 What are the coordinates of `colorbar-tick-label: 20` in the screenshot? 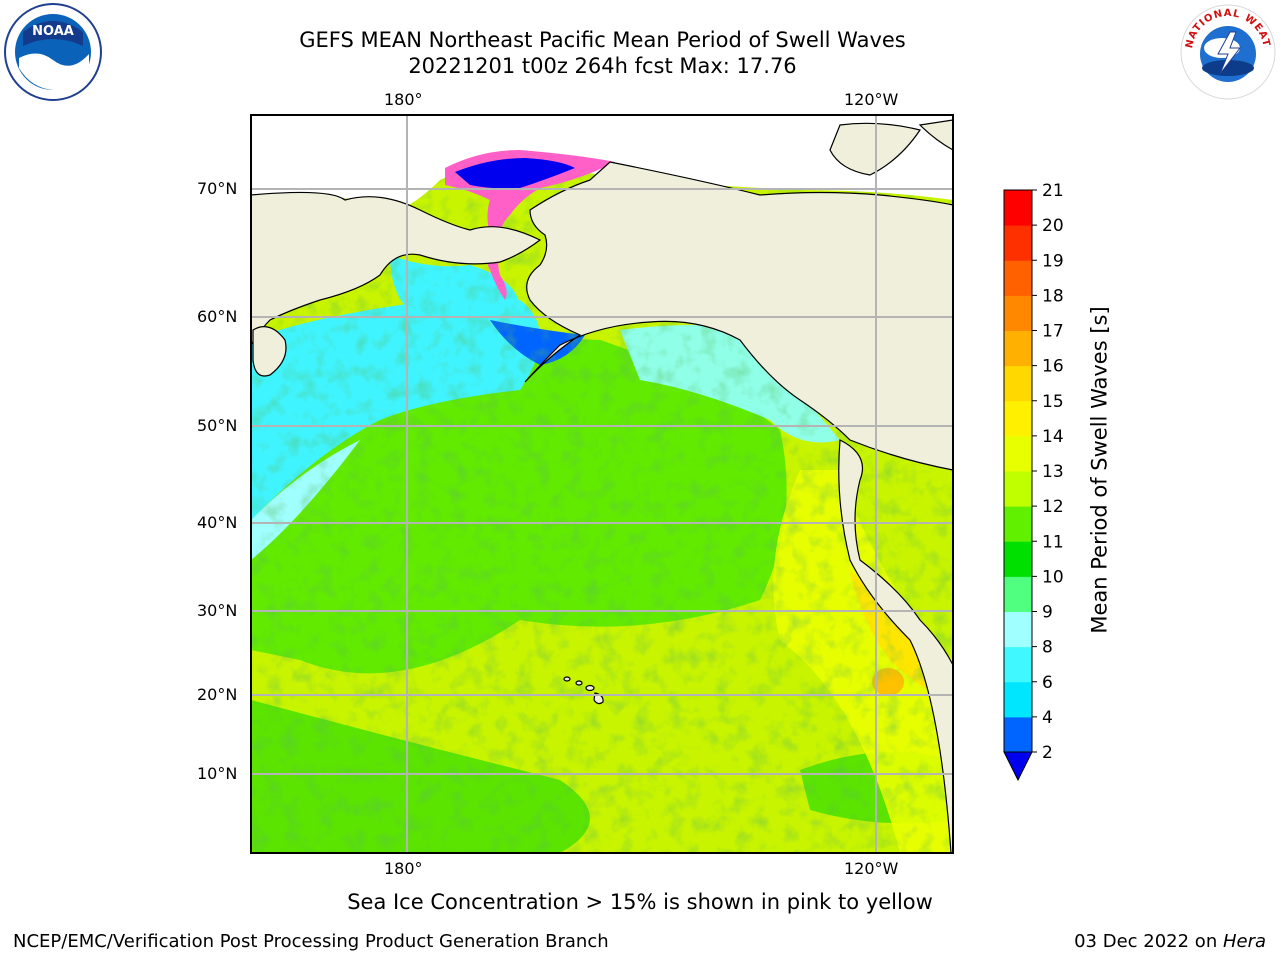 It's located at (1053, 226).